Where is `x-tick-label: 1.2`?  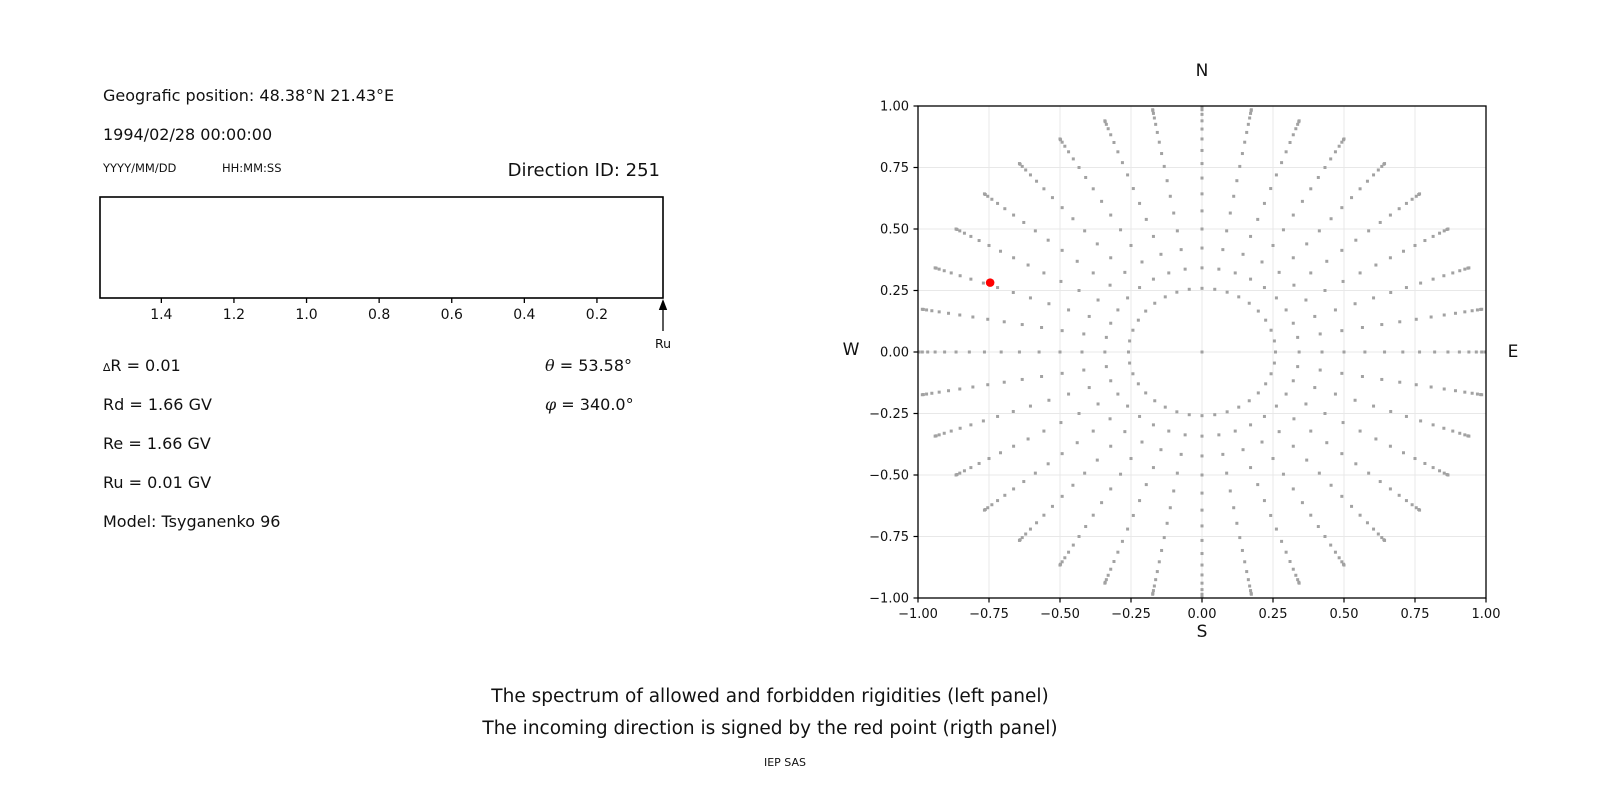
x-tick-label: 1.2 is located at coordinates (234, 315).